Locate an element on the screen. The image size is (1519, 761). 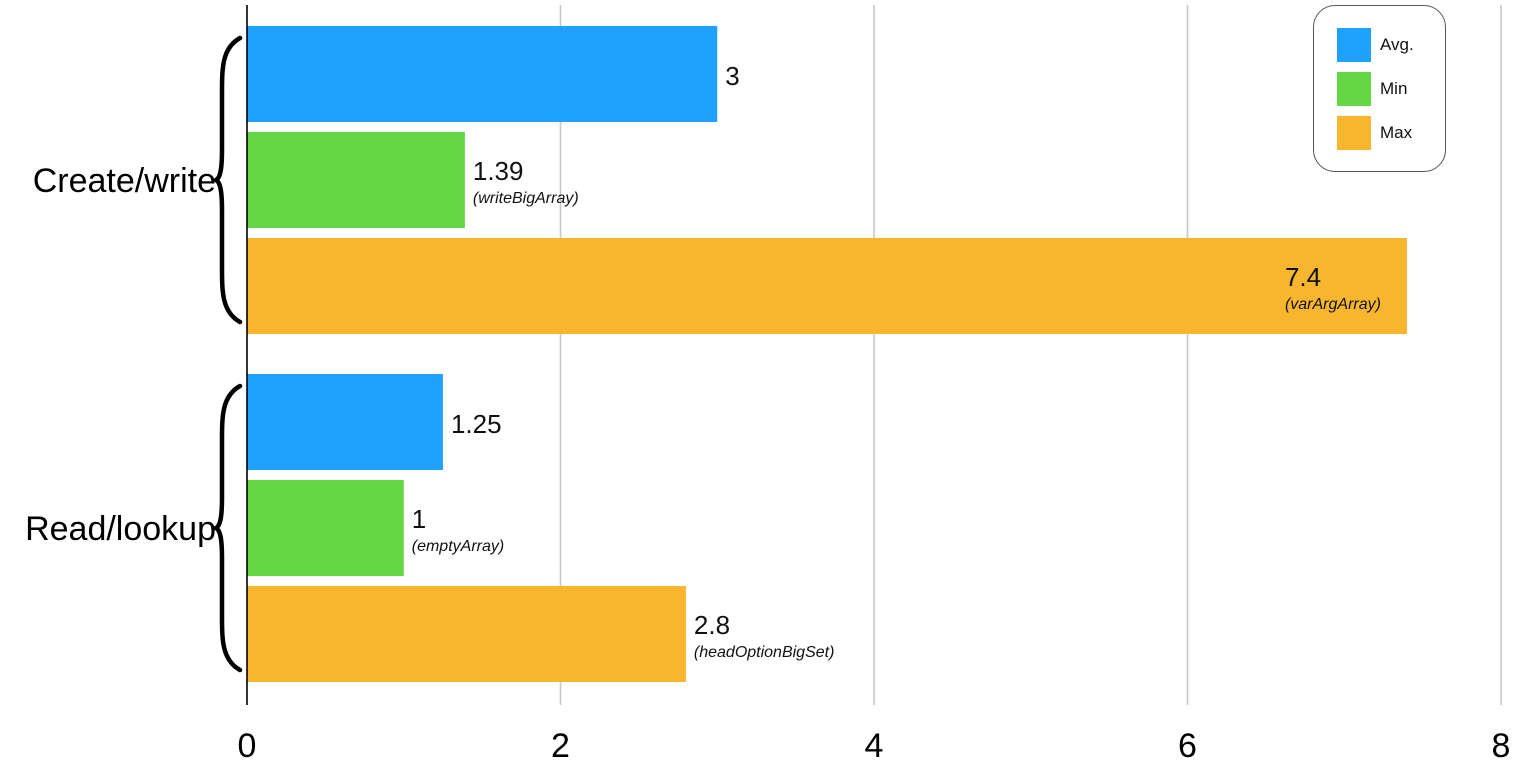
bar-read-lookup-max is located at coordinates (466, 634).